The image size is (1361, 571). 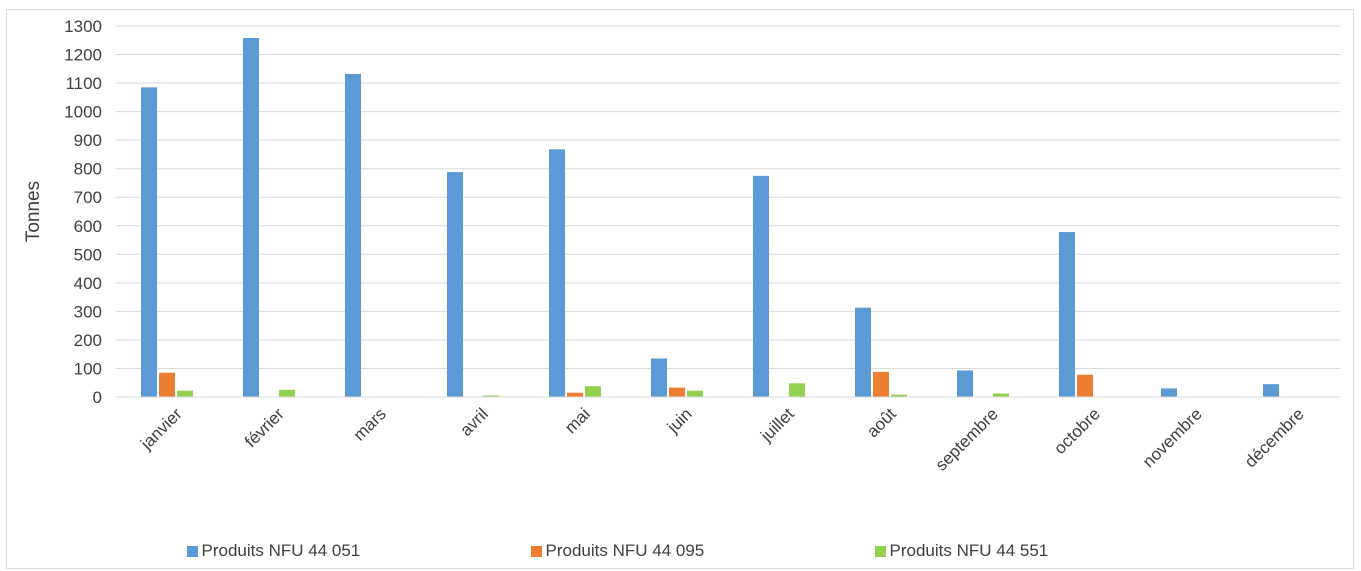 I want to click on y-tick-label: 100, so click(x=88, y=368).